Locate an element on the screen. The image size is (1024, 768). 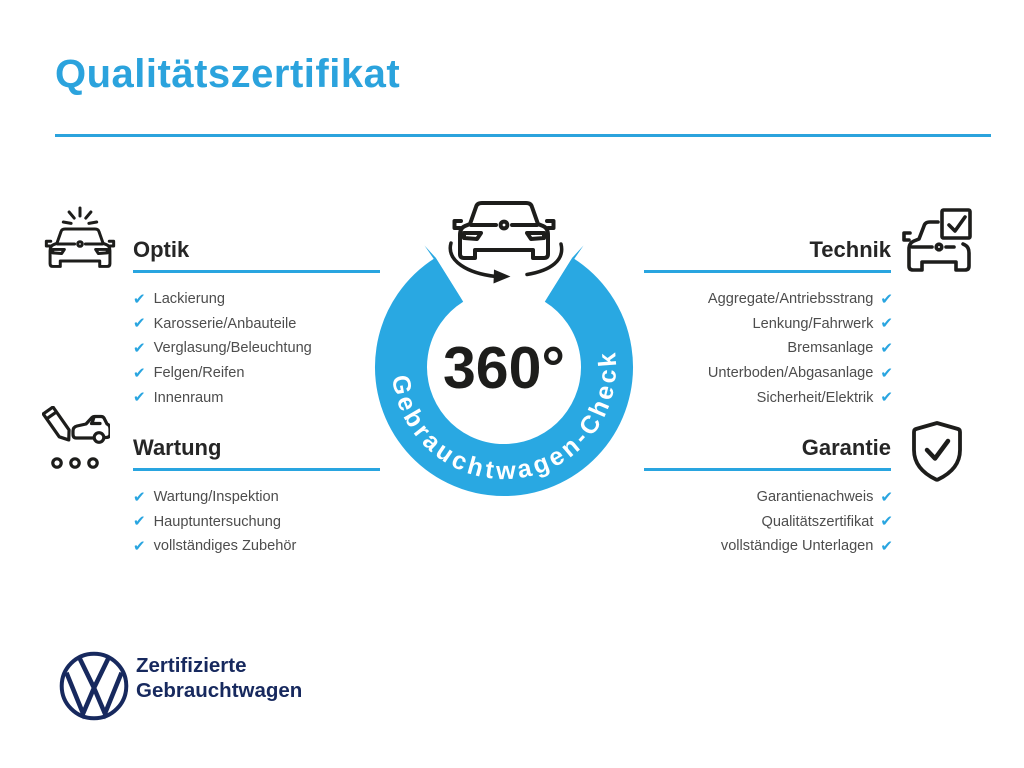
section-heading-garantie: Garantie is located at coordinates (846, 447).